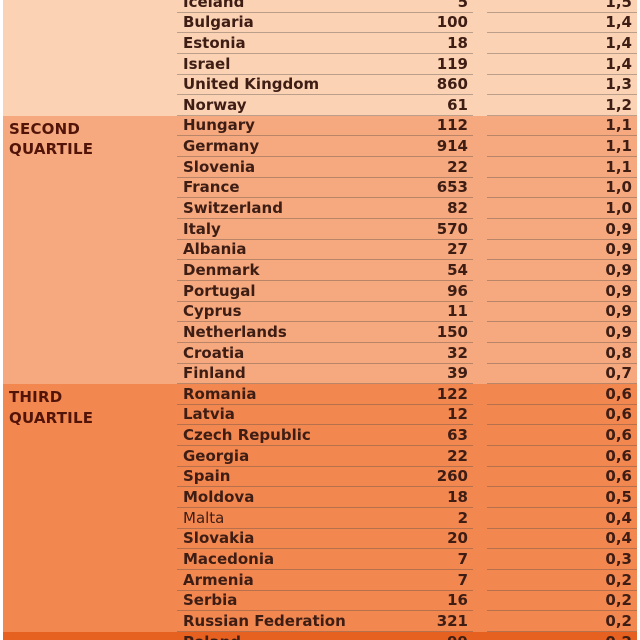 This screenshot has height=640, width=640. Describe the element at coordinates (457, 269) in the screenshot. I see `count-cell: 54` at that location.